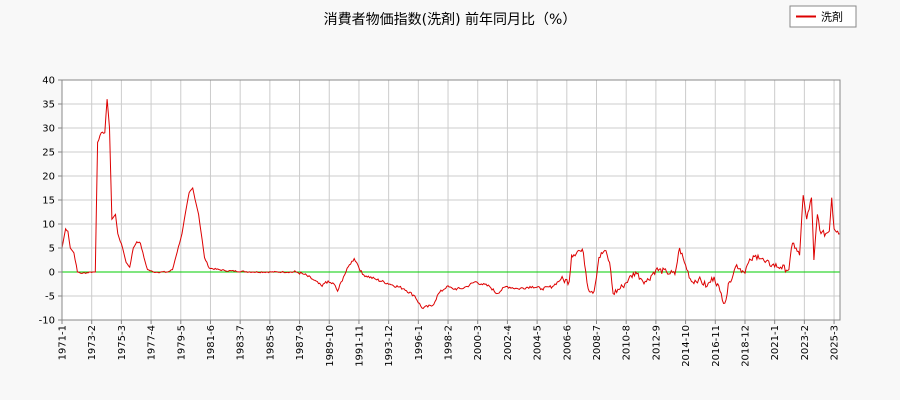  Describe the element at coordinates (52, 273) in the screenshot. I see `y-tick-label: 0` at that location.